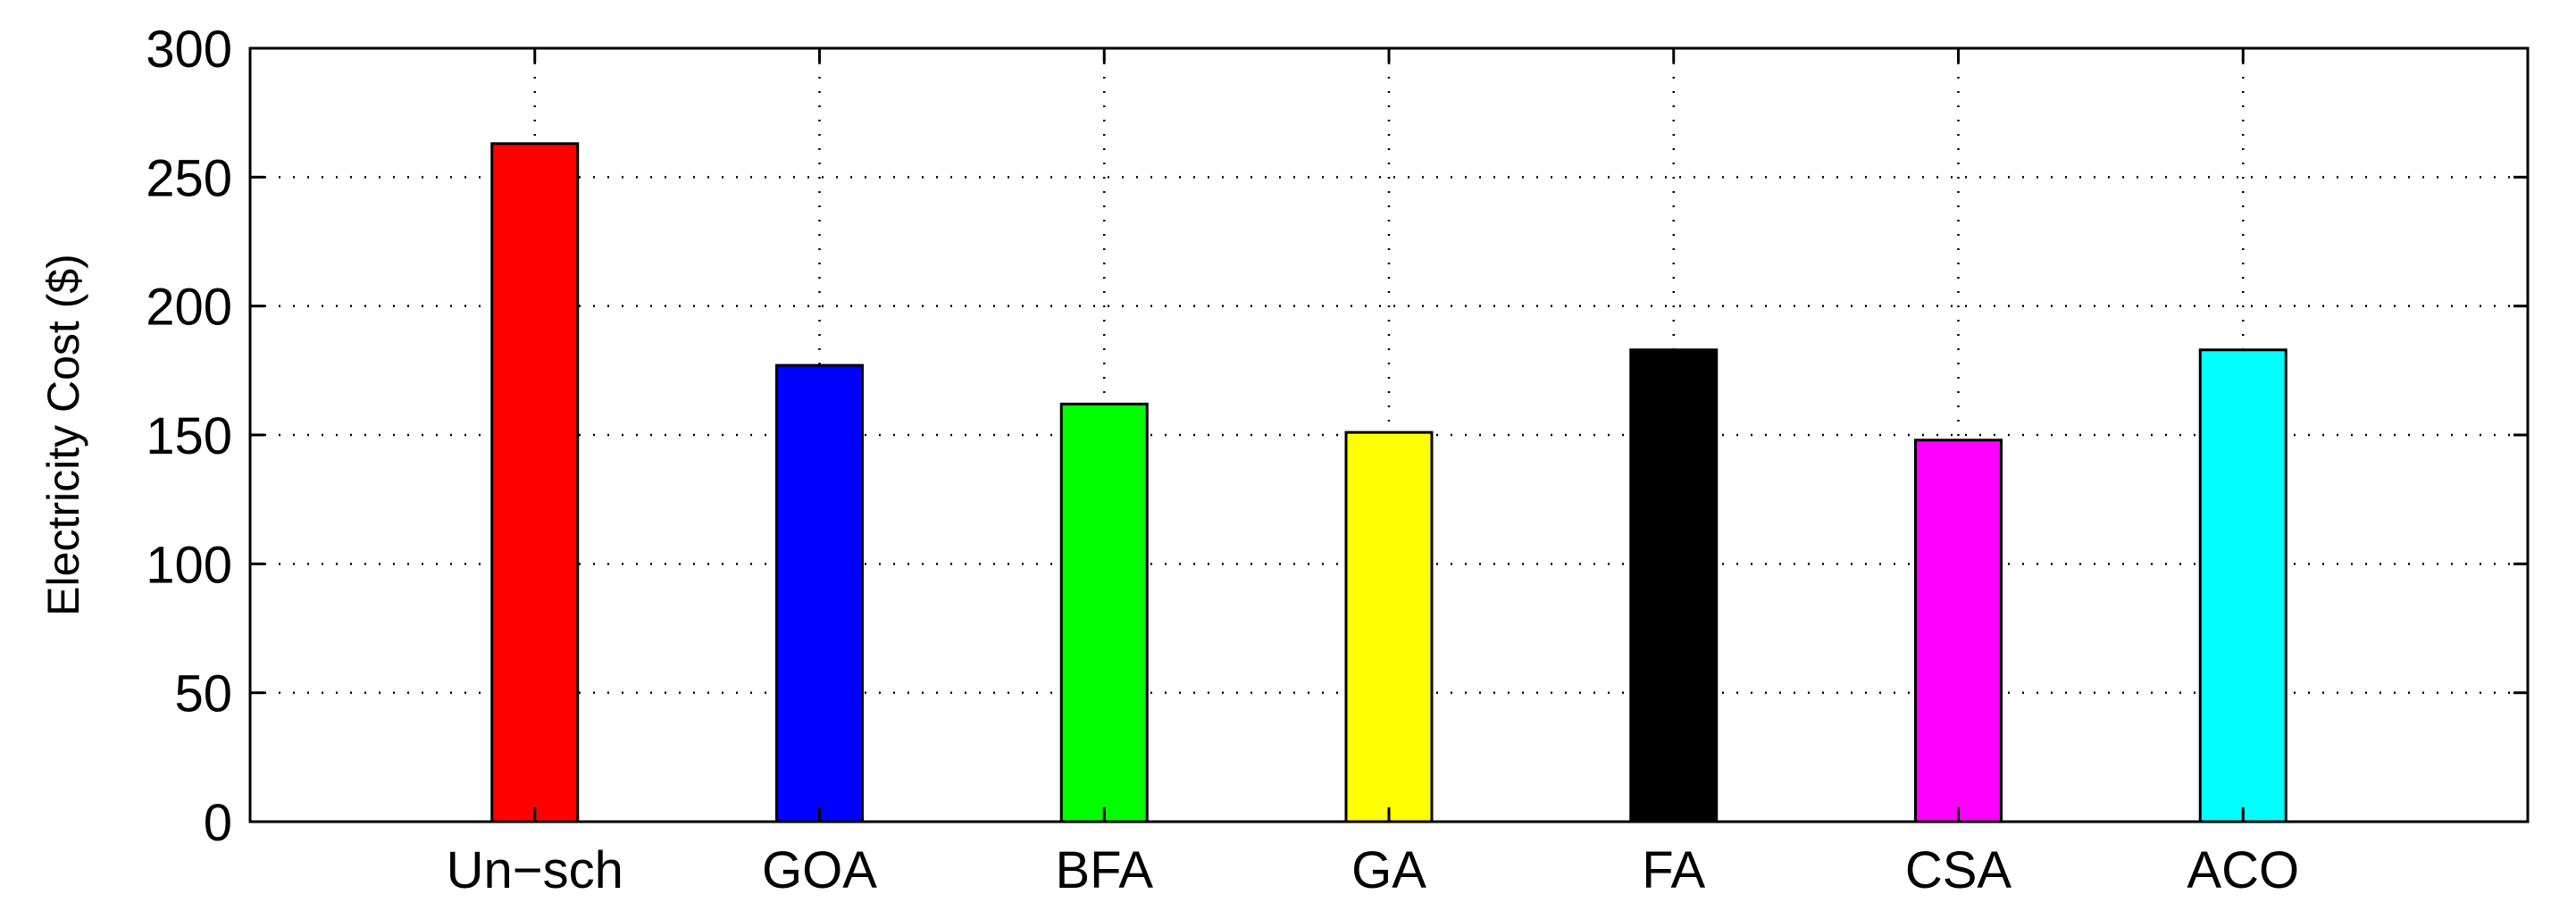 The image size is (2576, 911). Describe the element at coordinates (2243, 870) in the screenshot. I see `x-tick-label: ACO` at that location.